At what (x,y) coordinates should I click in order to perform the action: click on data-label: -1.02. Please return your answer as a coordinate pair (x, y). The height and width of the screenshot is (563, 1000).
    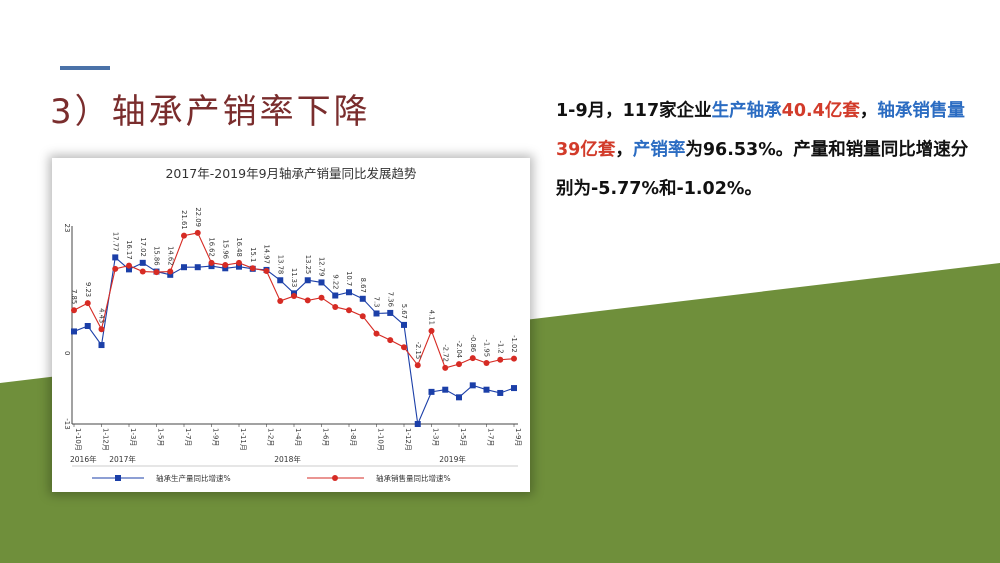
    Looking at the image, I should click on (514, 344).